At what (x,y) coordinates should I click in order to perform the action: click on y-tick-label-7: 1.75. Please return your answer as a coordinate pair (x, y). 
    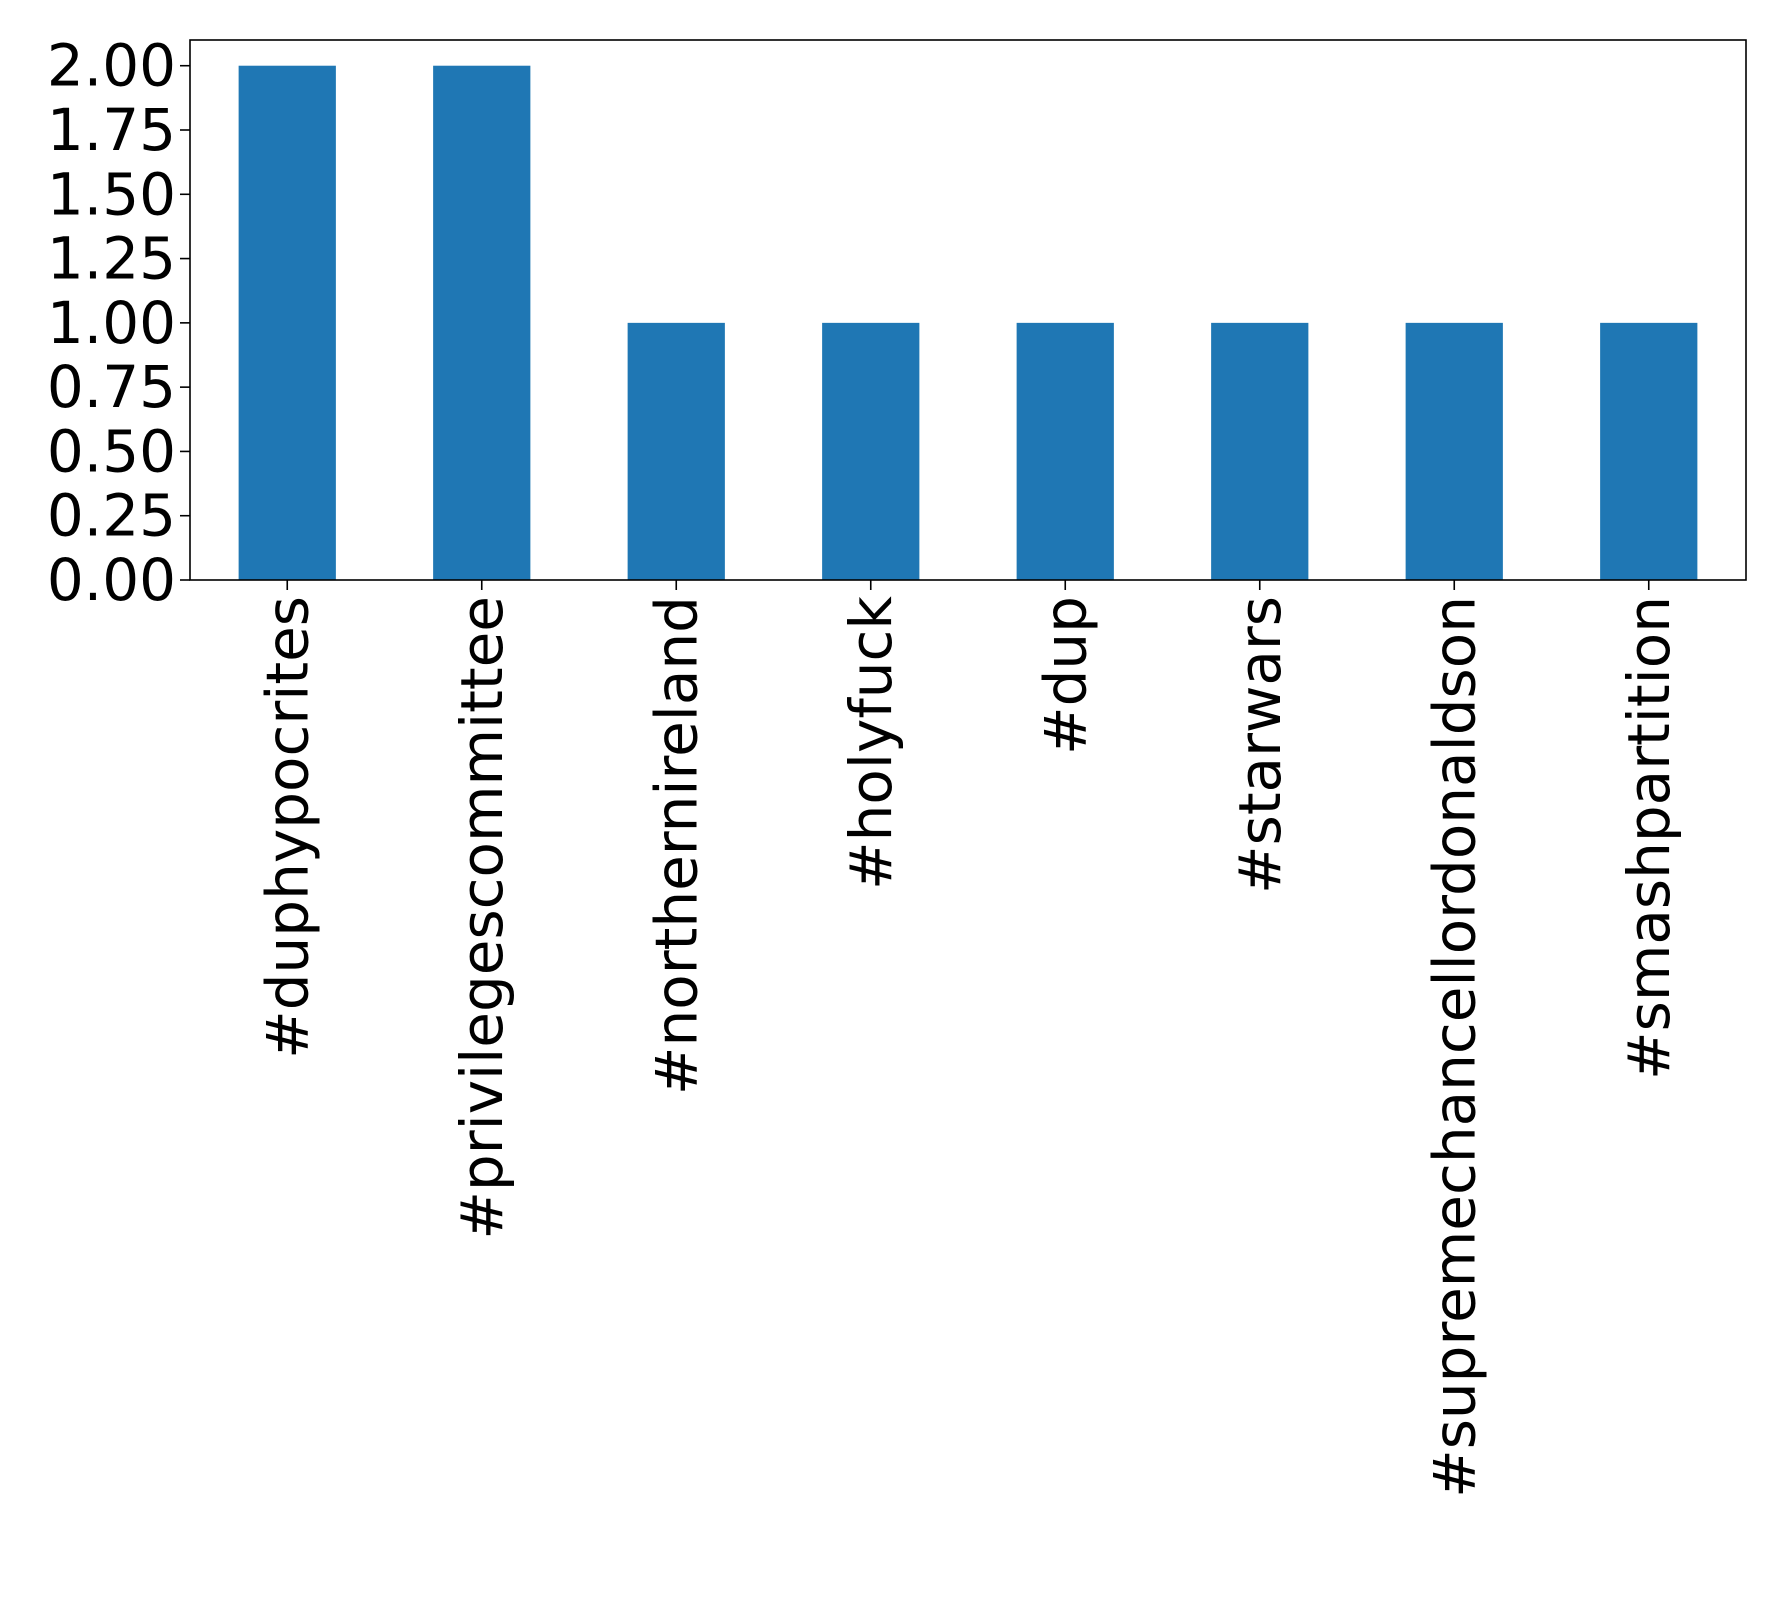
    Looking at the image, I should click on (111, 130).